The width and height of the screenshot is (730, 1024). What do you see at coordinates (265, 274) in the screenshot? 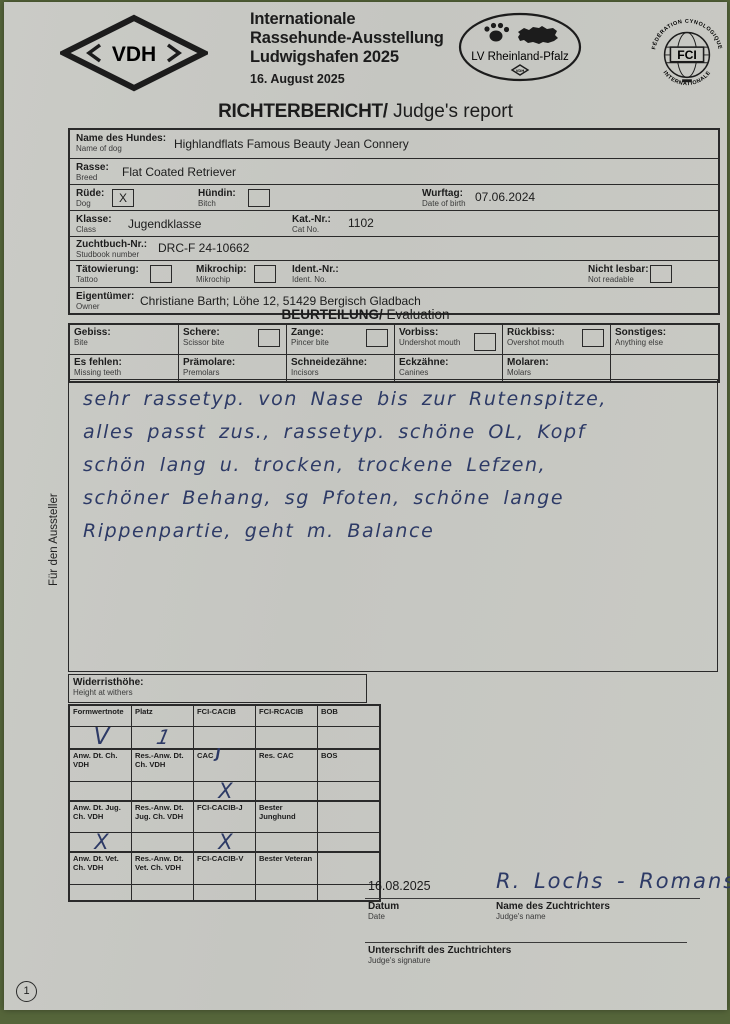
I see `microchip-checkbox` at bounding box center [265, 274].